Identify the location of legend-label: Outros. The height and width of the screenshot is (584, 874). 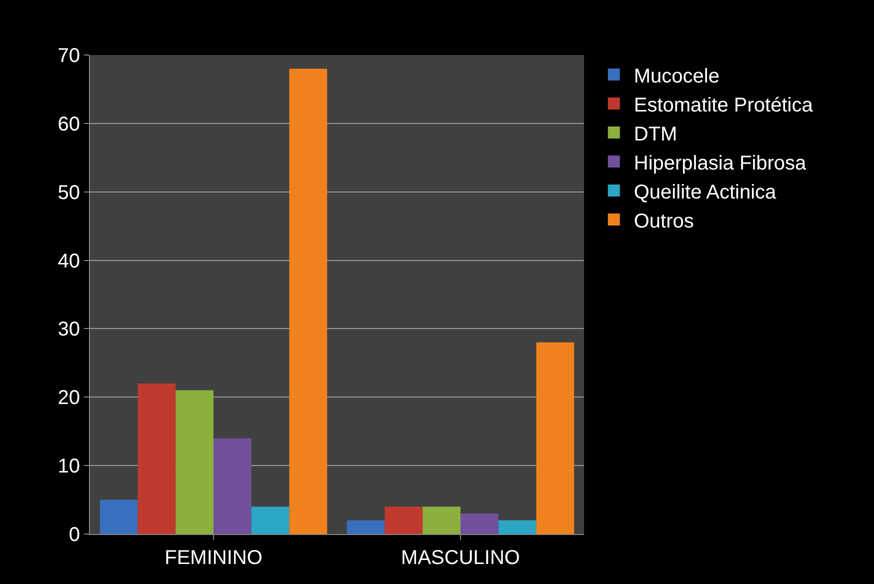
(664, 221).